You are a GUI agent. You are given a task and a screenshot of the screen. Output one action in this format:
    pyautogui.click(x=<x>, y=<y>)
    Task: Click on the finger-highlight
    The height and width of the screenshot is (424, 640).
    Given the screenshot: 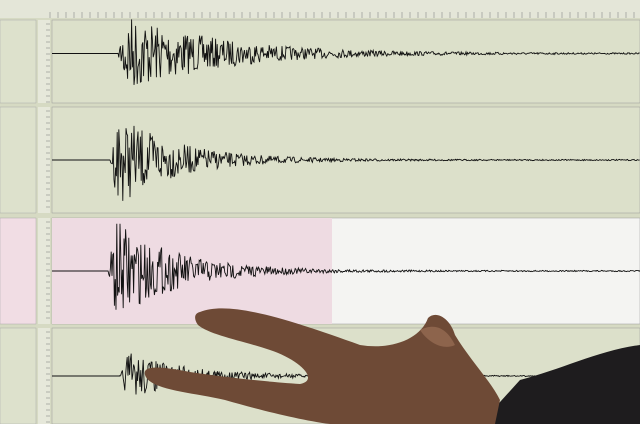 What is the action you would take?
    pyautogui.click(x=437, y=336)
    